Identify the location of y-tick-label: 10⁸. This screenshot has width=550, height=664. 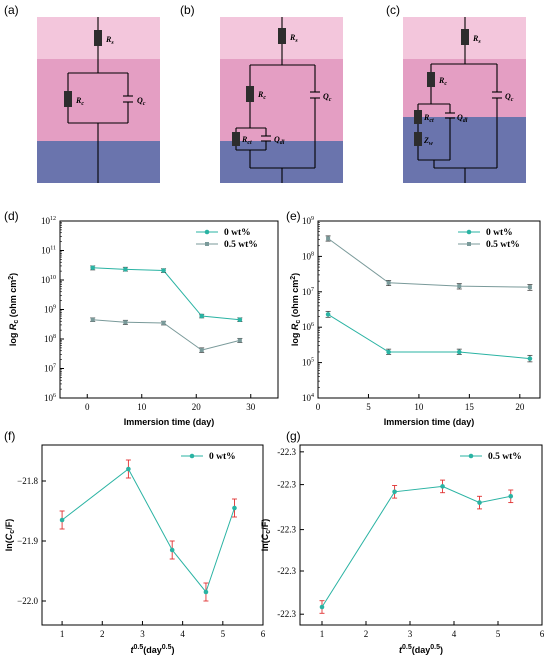
(308, 256).